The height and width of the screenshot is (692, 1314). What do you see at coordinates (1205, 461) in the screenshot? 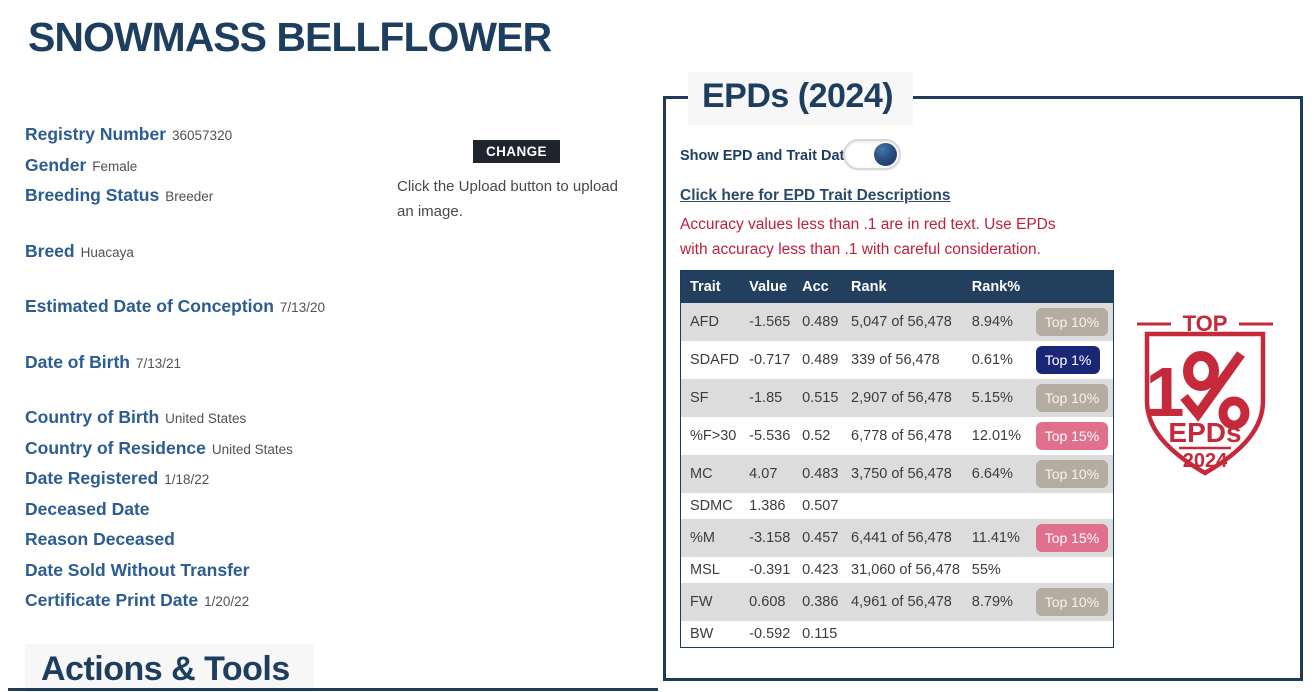
I see `svg-text: 2024` at bounding box center [1205, 461].